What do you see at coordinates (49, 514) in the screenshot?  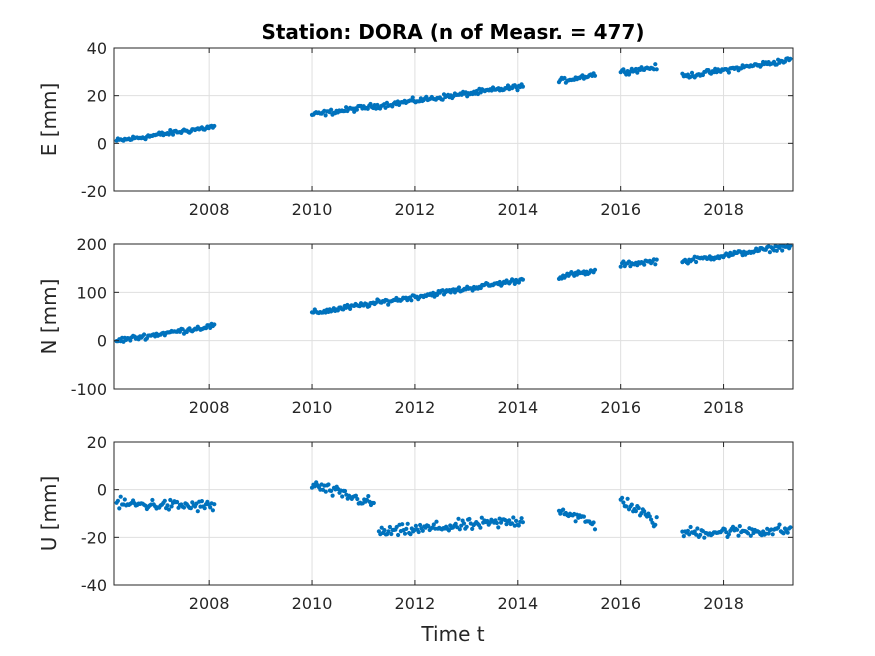 I see `u-y-axis-label: U [mm]` at bounding box center [49, 514].